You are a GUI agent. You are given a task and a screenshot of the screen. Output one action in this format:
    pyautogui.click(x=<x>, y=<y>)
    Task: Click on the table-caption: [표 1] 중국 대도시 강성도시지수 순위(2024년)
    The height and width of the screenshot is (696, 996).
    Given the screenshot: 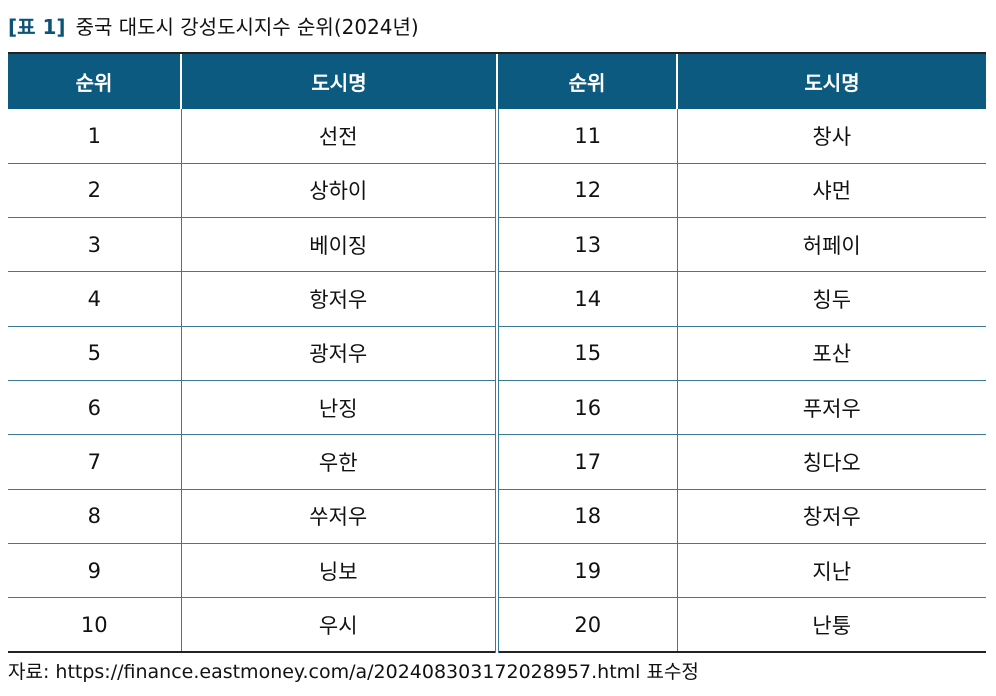 What is the action you would take?
    pyautogui.click(x=213, y=27)
    